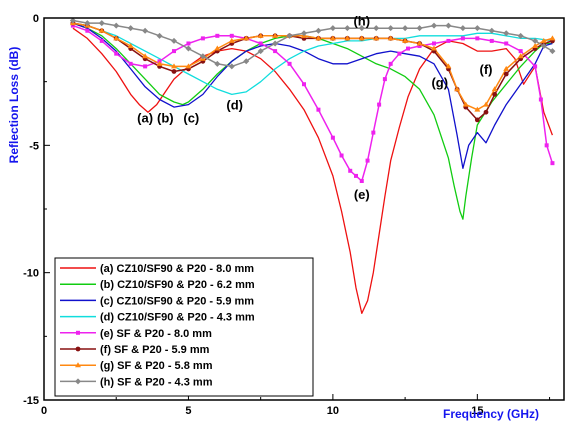  What do you see at coordinates (333, 411) in the screenshot?
I see `x-tick-label: 10` at bounding box center [333, 411].